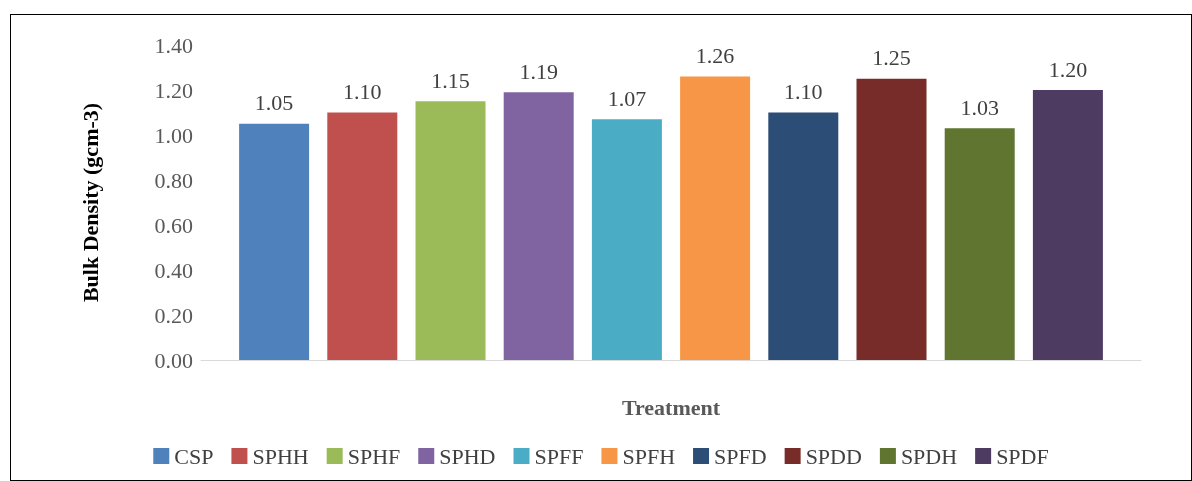  What do you see at coordinates (538, 71) in the screenshot?
I see `data-label: 1.19` at bounding box center [538, 71].